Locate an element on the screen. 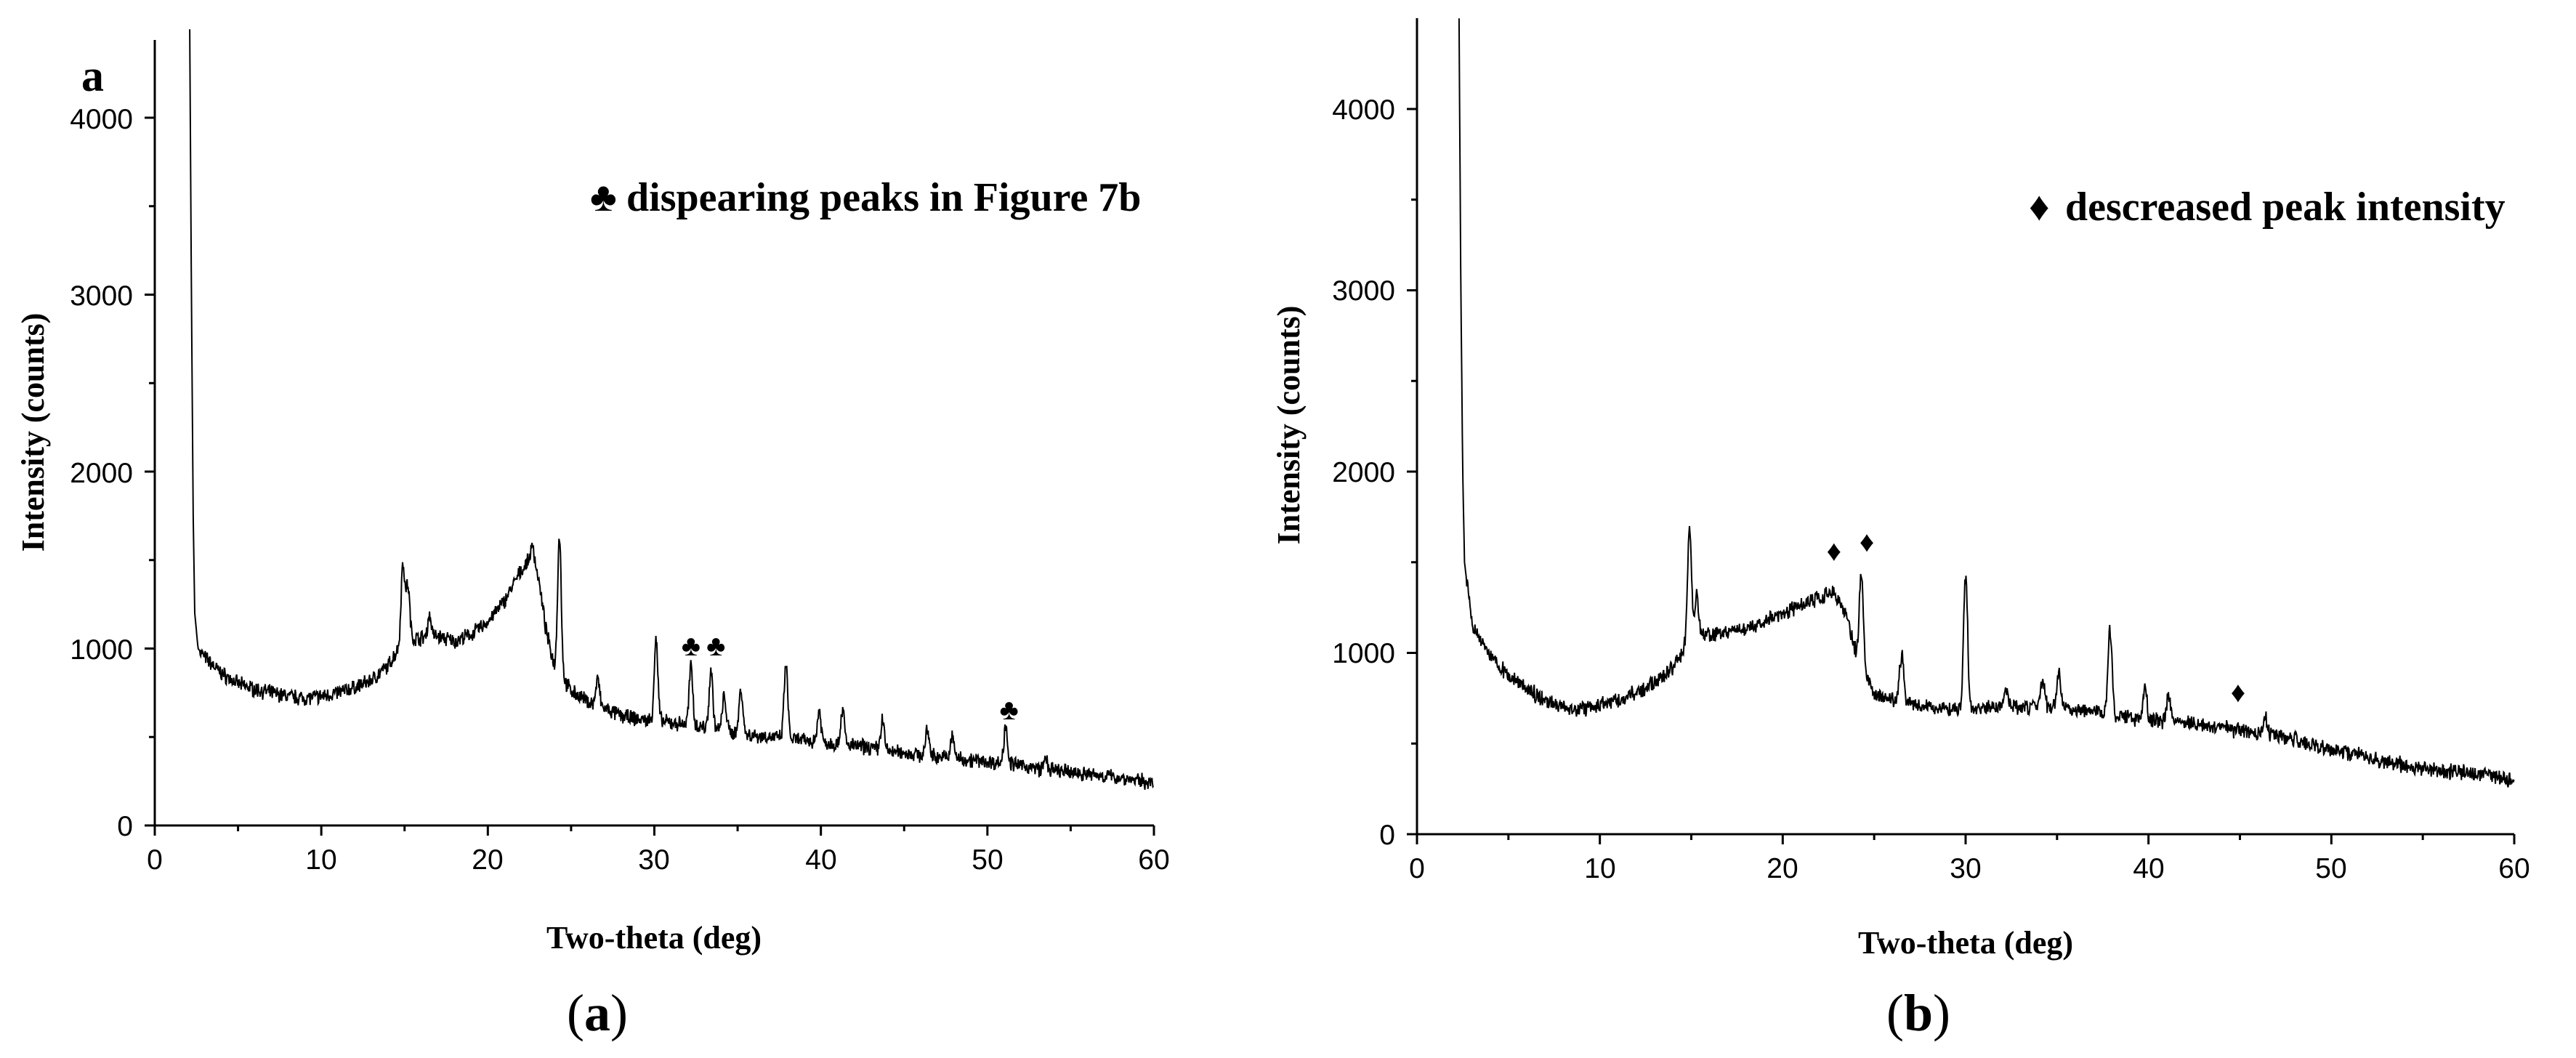  panel-a-y-axis-title: Intensity (counts) is located at coordinates (33, 432).